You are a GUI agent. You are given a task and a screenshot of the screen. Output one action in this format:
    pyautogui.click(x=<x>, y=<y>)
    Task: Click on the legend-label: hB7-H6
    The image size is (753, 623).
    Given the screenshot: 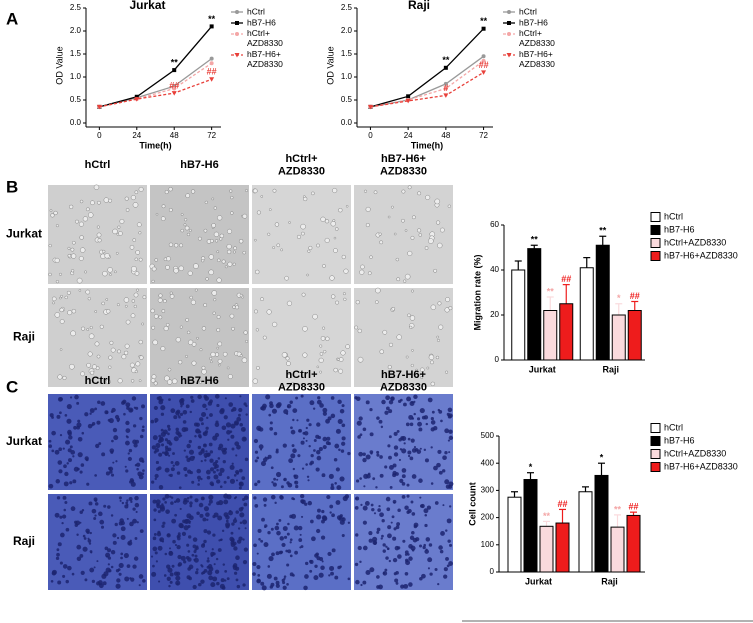 What is the action you would take?
    pyautogui.click(x=261, y=22)
    